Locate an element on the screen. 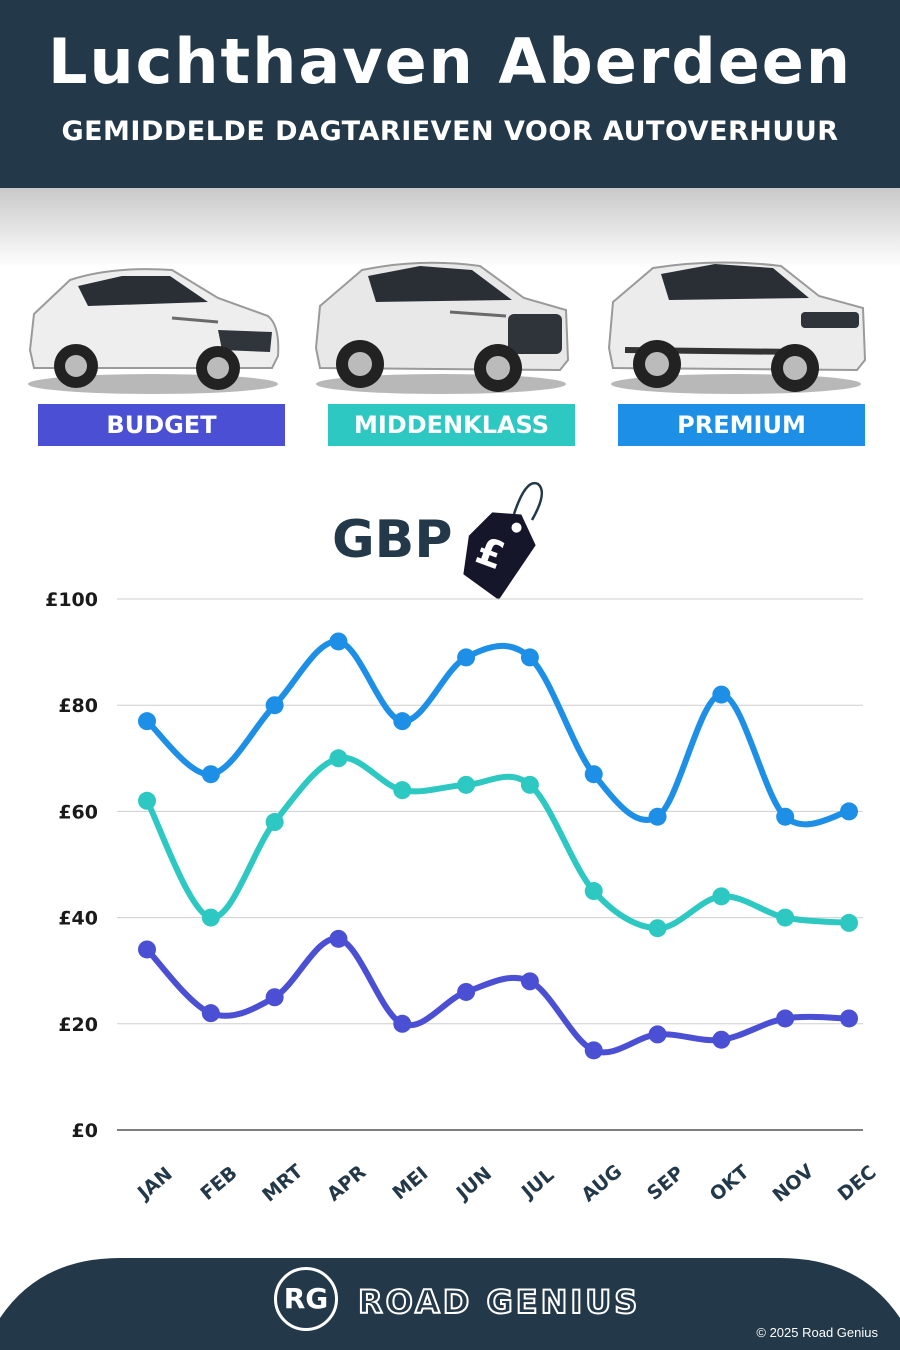 The image size is (900, 1350). y-tick-label: £60 is located at coordinates (78, 812).